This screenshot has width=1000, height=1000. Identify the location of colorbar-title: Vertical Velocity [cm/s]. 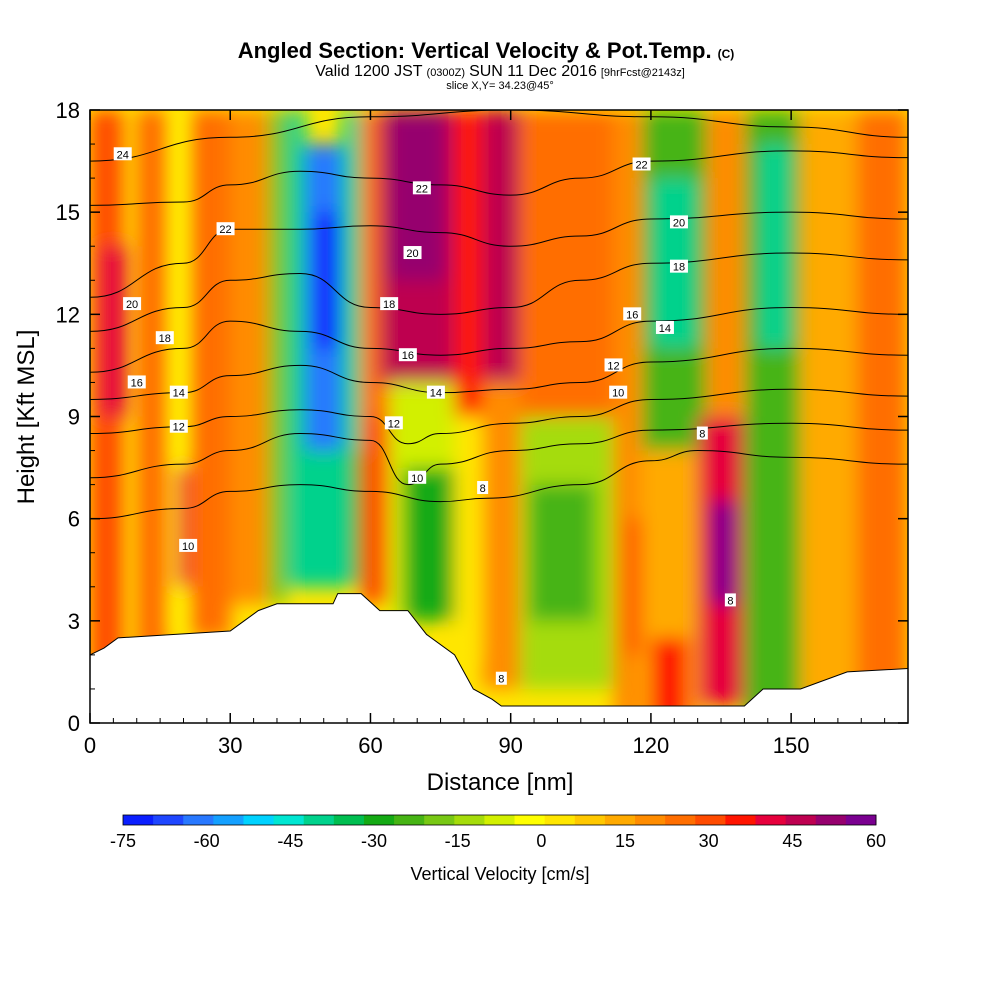
(499, 874).